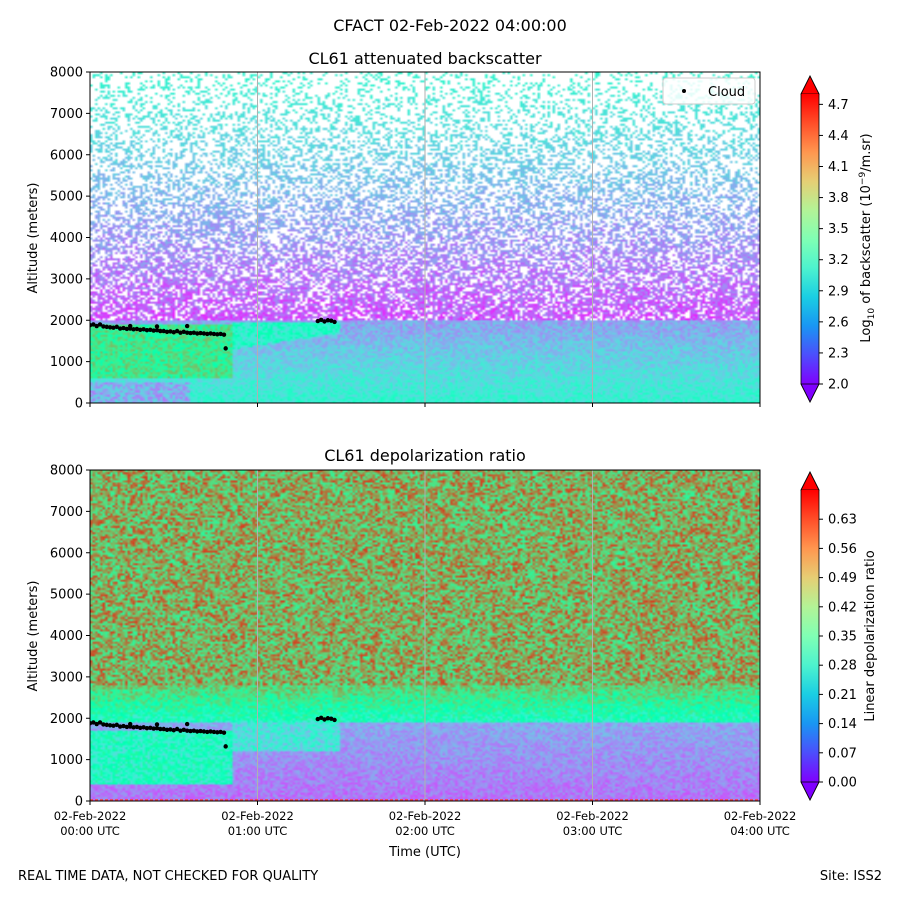 Image resolution: width=900 pixels, height=900 pixels. Describe the element at coordinates (425, 237) in the screenshot. I see `backscatter-gridlines` at that location.